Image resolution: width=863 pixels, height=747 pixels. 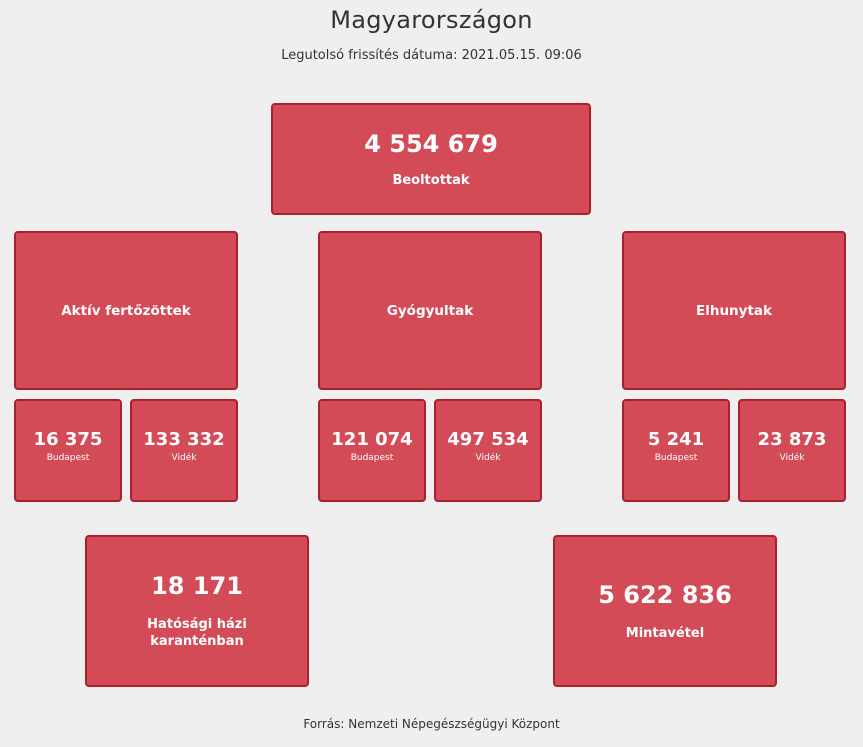 I want to click on active-videk-card: 133 332 Vidék, so click(x=184, y=450).